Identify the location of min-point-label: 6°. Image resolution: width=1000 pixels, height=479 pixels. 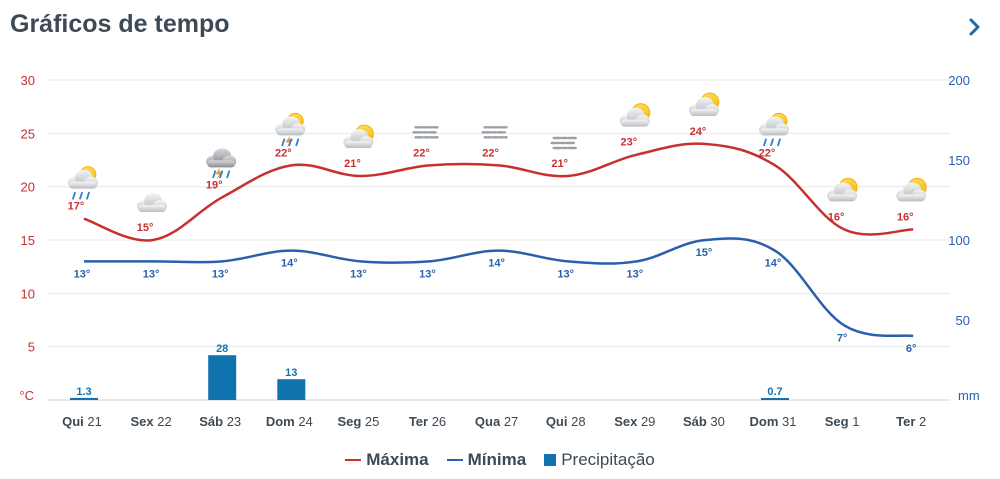
(911, 349).